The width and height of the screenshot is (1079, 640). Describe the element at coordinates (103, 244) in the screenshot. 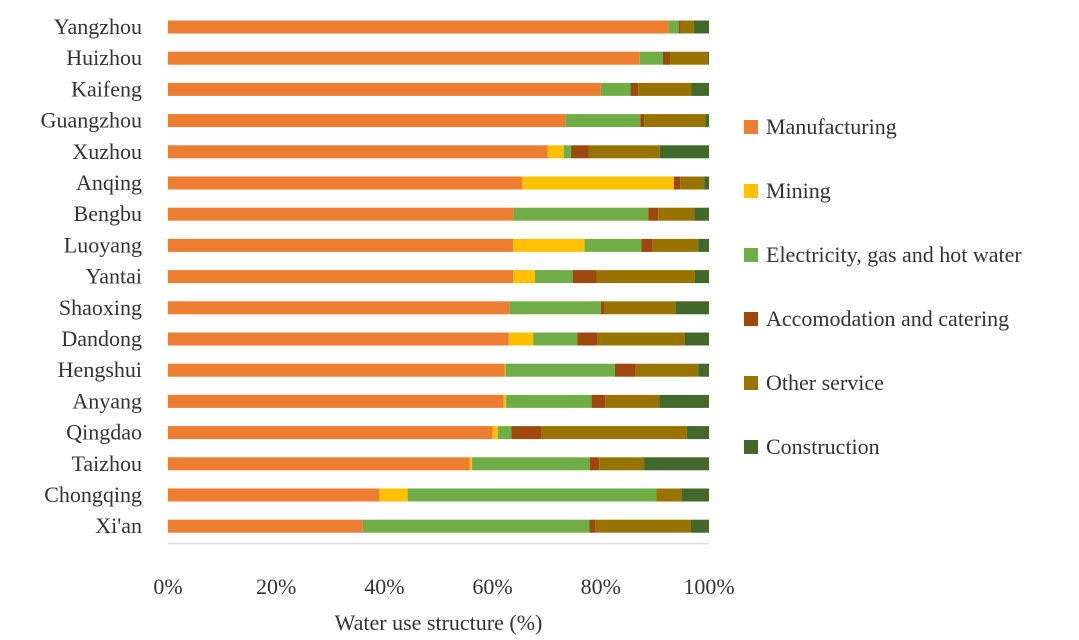

I see `category-label: Luoyang` at that location.